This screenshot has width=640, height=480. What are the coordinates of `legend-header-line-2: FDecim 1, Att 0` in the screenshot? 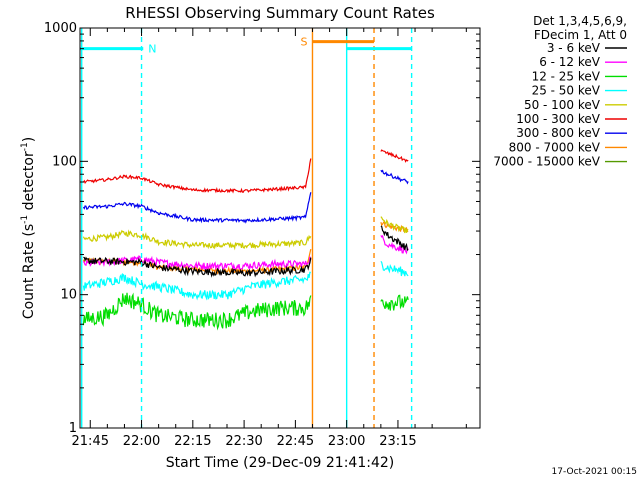 It's located at (580, 35).